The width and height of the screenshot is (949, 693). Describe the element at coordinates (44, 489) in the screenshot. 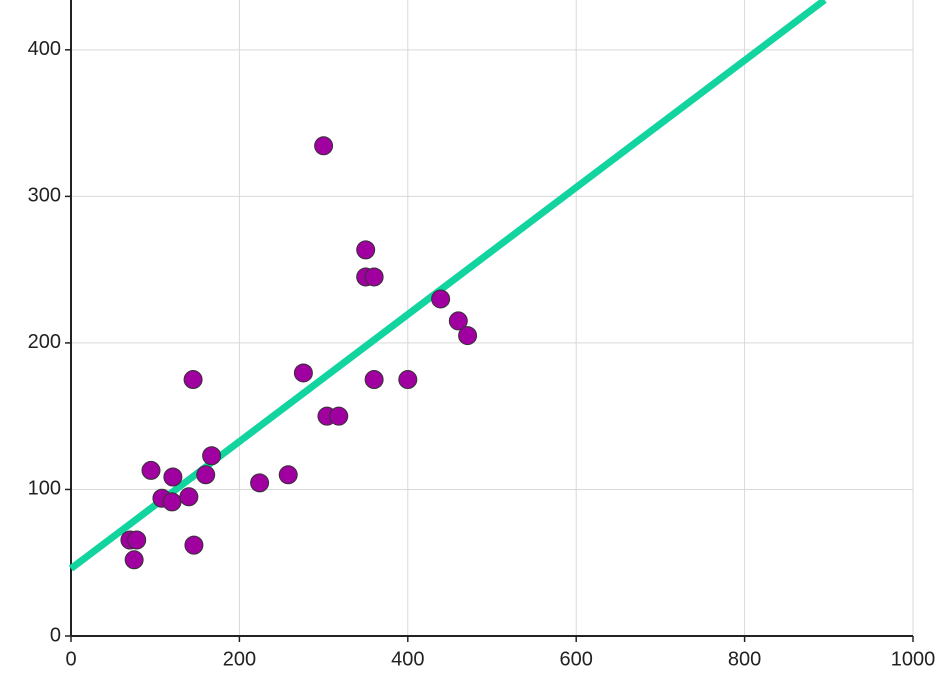

I see `y-tick-label: 100` at that location.